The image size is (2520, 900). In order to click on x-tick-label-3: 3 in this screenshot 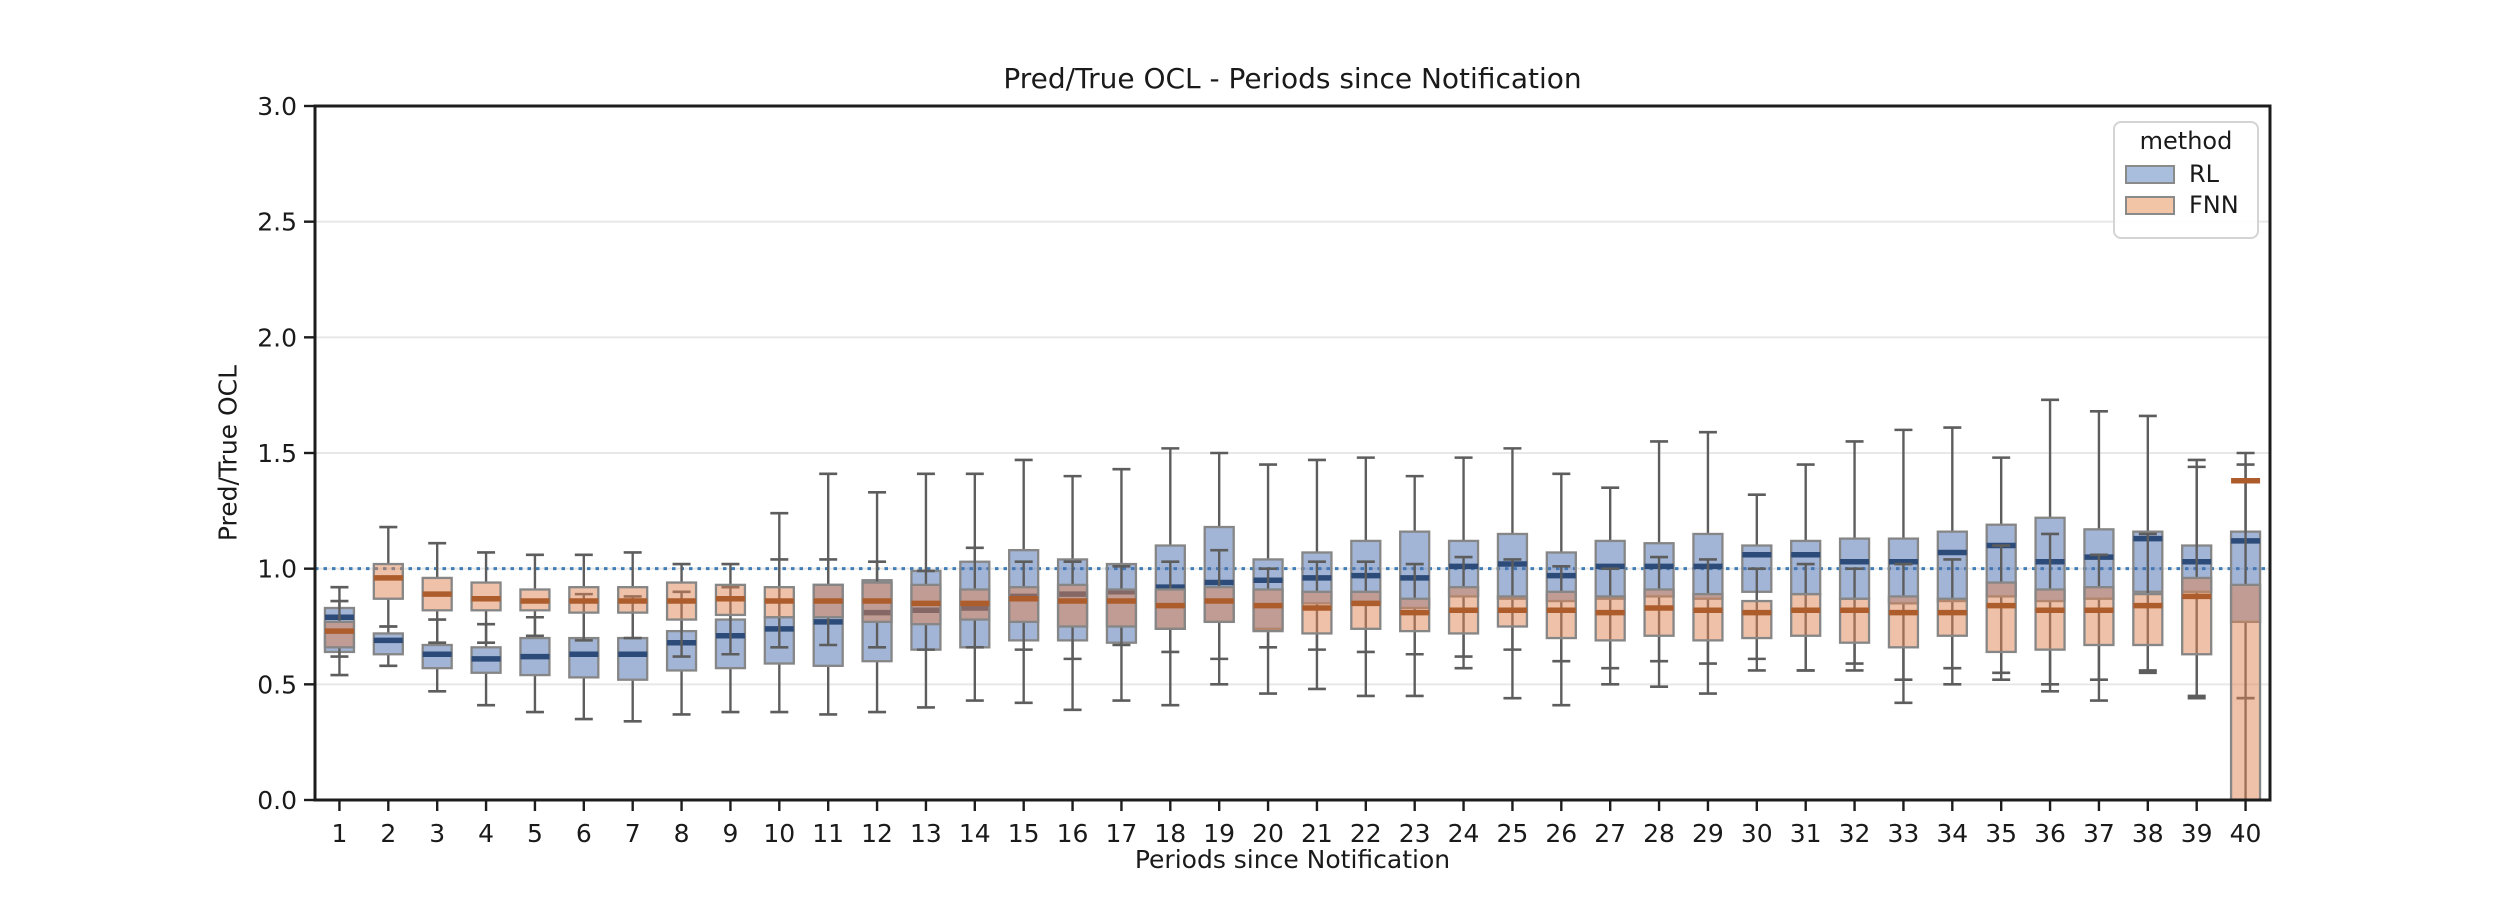, I will do `click(437, 833)`.